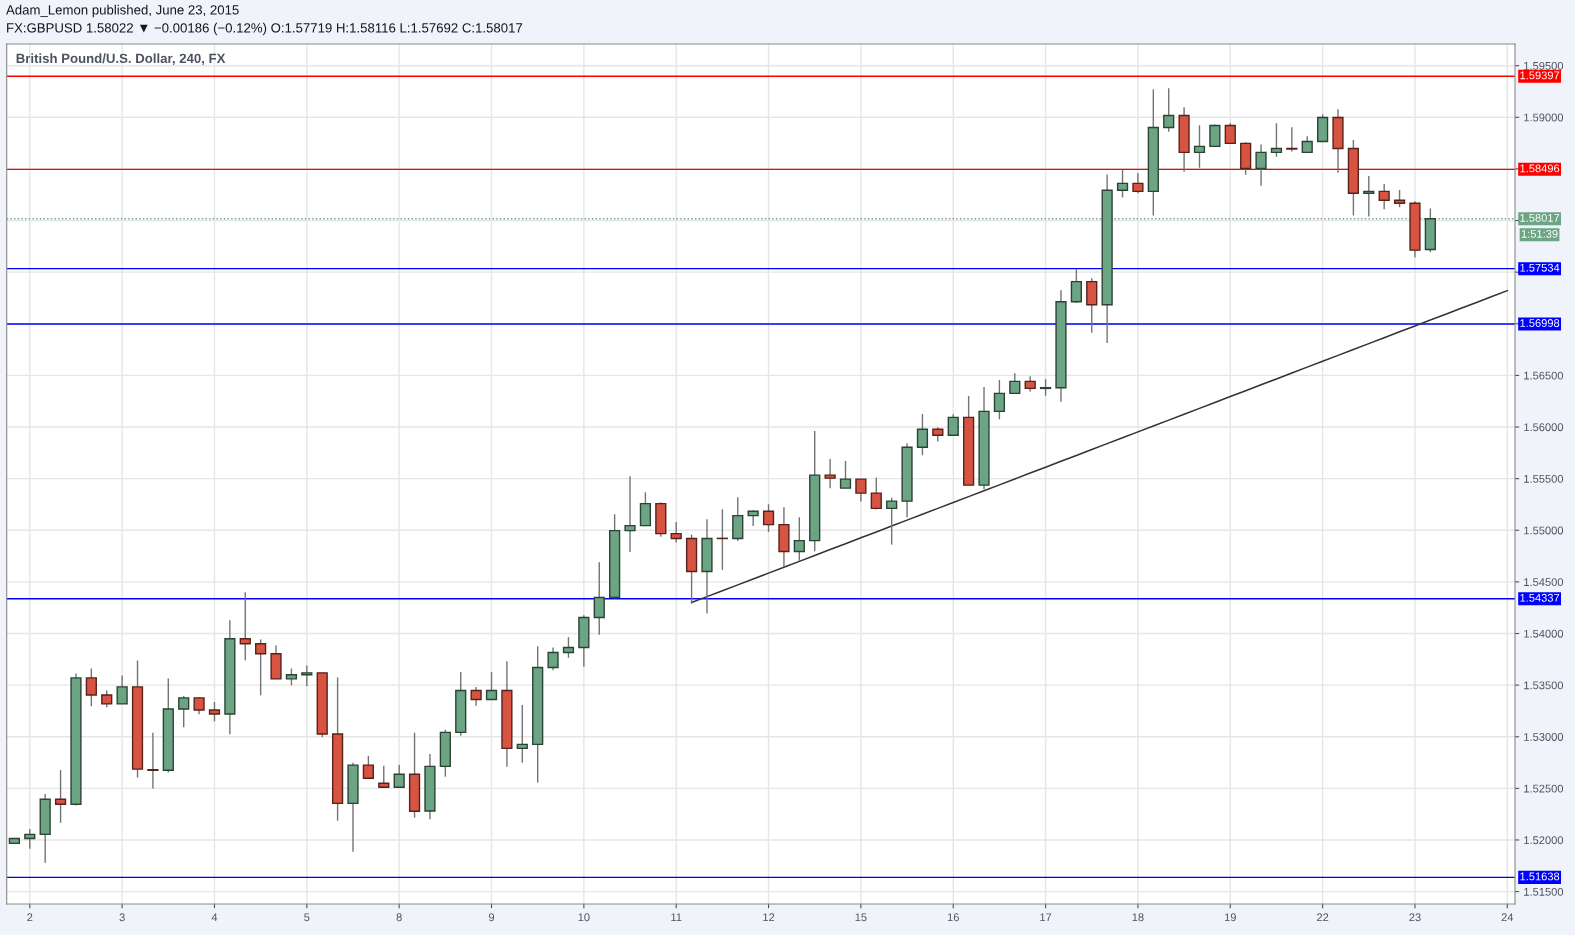  Describe the element at coordinates (1539, 233) in the screenshot. I see `text: 1:51:39` at that location.